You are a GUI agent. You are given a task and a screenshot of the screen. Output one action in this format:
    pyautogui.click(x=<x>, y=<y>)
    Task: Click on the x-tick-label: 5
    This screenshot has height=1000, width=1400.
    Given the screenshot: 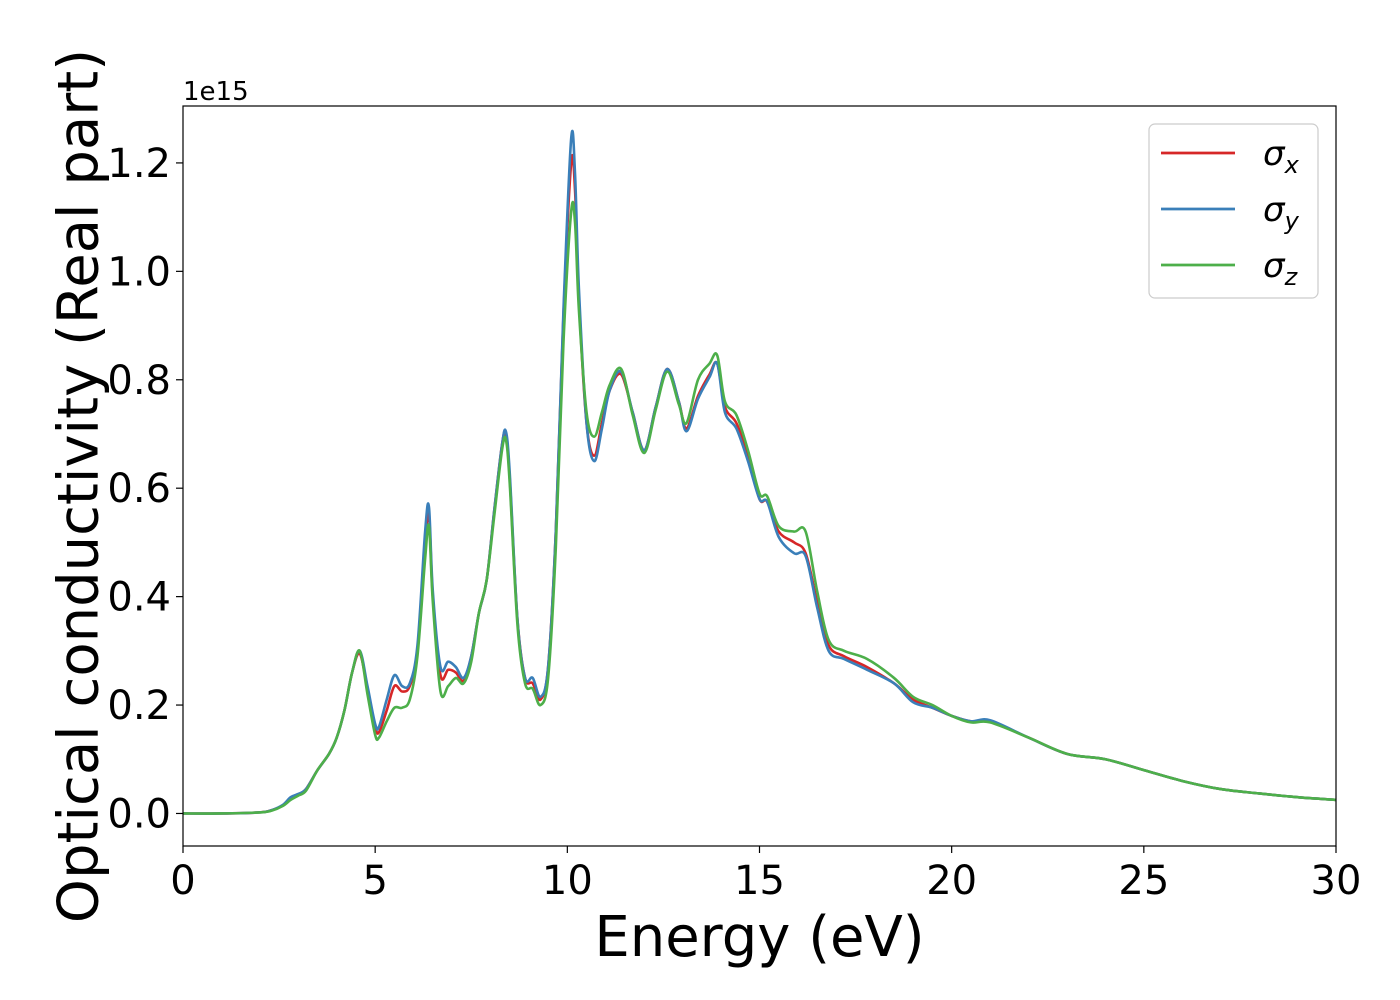 What is the action you would take?
    pyautogui.click(x=374, y=881)
    